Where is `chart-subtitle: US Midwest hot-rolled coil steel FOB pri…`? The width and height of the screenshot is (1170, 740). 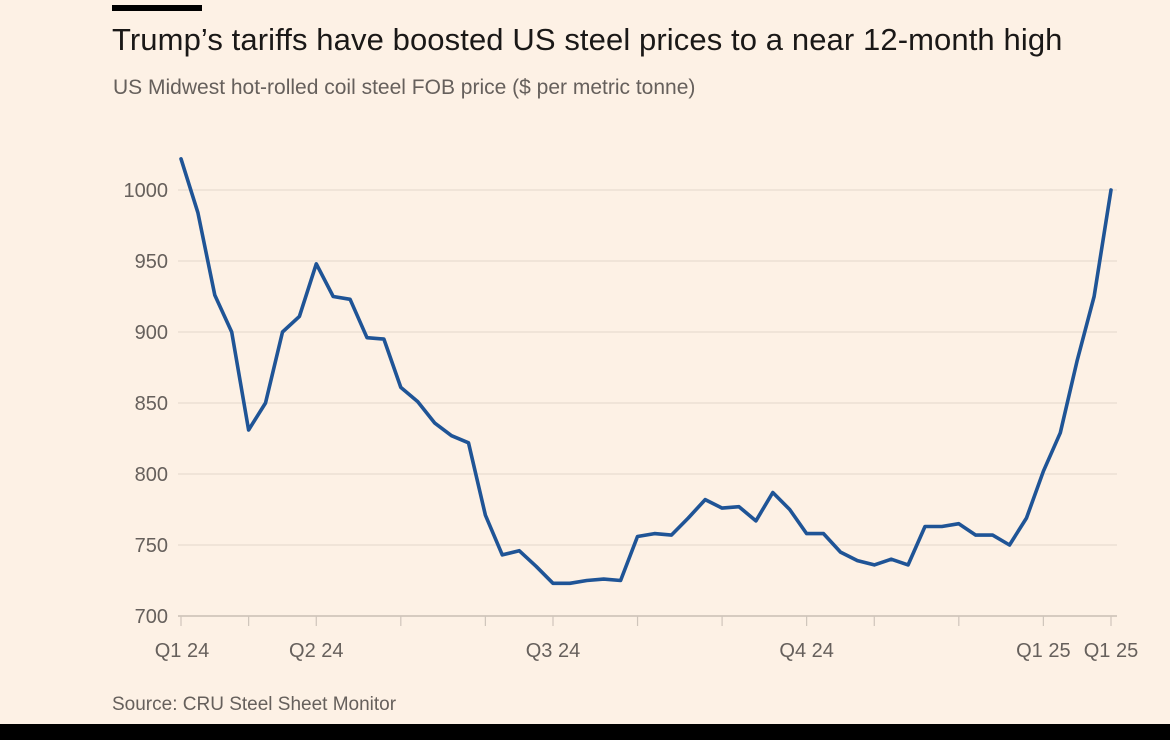 chart-subtitle: US Midwest hot-rolled coil steel FOB pri… is located at coordinates (404, 87).